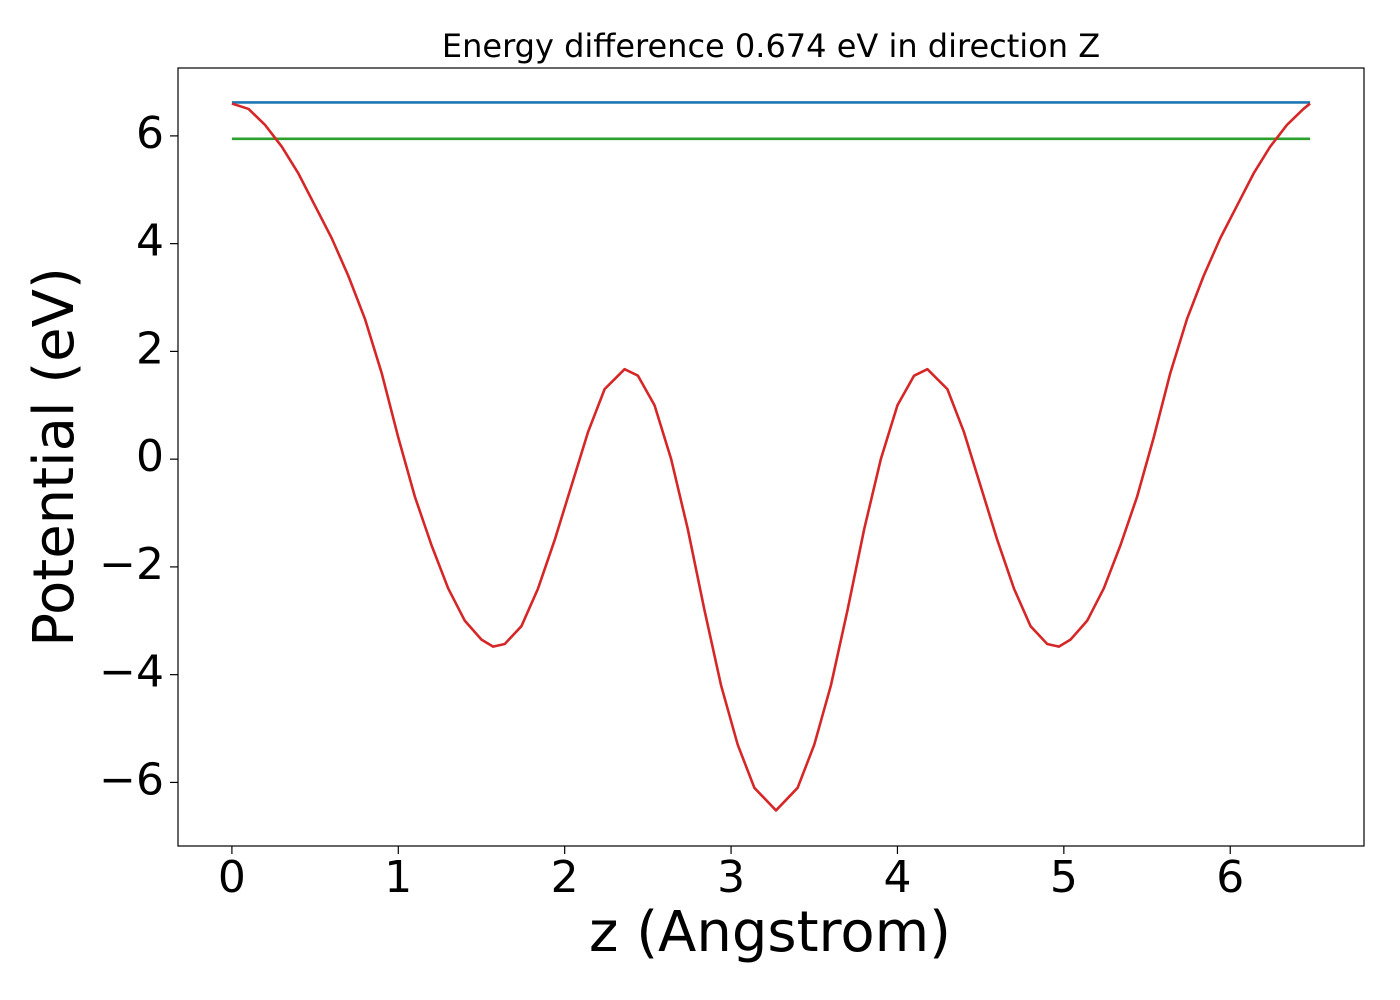 This screenshot has height=1000, width=1400. What do you see at coordinates (1230, 877) in the screenshot?
I see `x-tick-label: 6` at bounding box center [1230, 877].